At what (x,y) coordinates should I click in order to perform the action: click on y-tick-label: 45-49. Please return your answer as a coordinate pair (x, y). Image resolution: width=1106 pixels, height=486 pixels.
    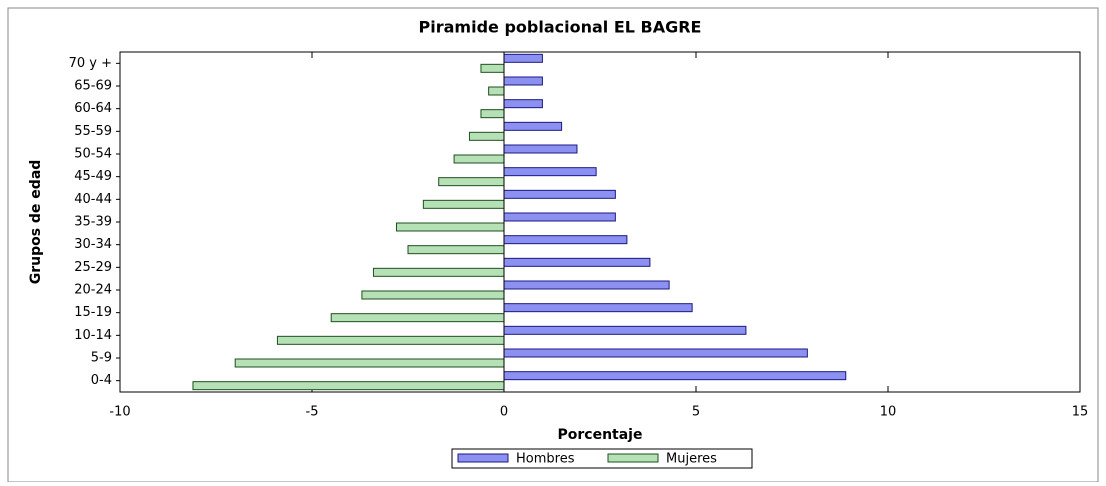
    Looking at the image, I should click on (93, 176).